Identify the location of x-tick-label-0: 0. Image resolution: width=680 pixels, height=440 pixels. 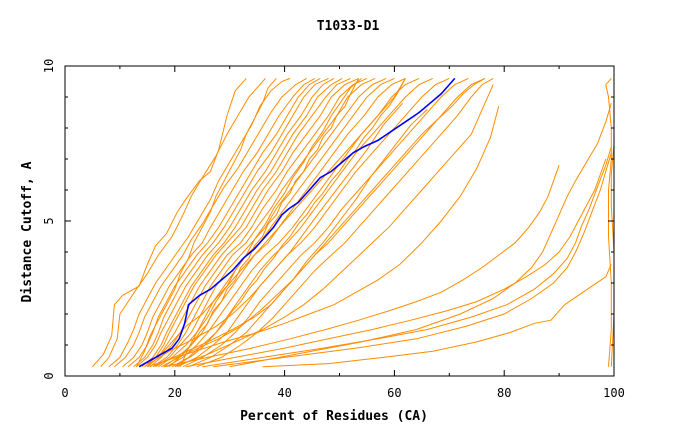
(64, 393).